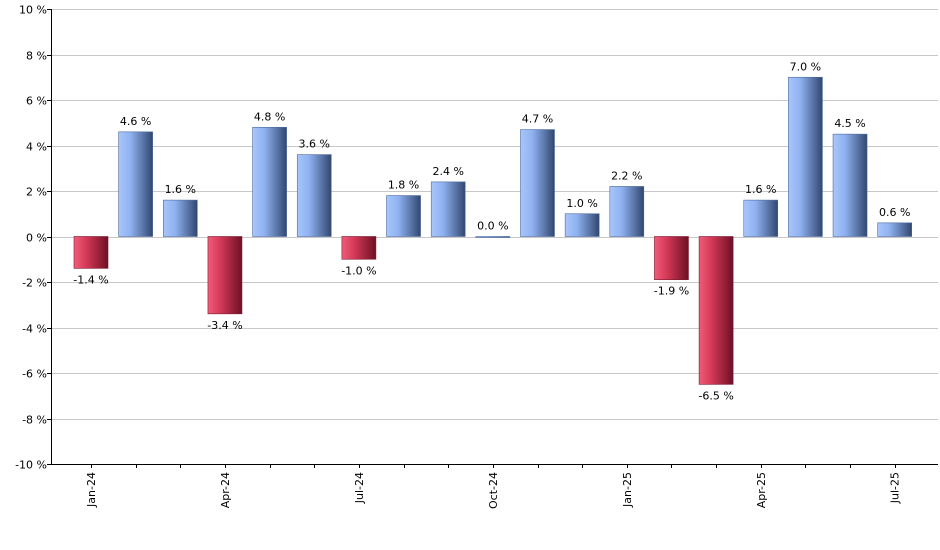  Describe the element at coordinates (34, 329) in the screenshot. I see `y-tick-label: -4 %` at that location.